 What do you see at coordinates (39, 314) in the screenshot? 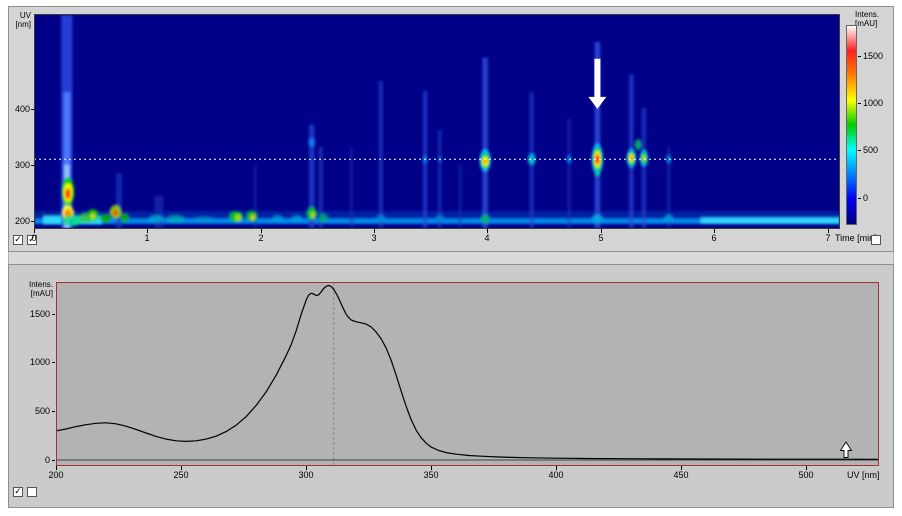
I see `spectrum-y-tick-label: 1500` at bounding box center [39, 314].